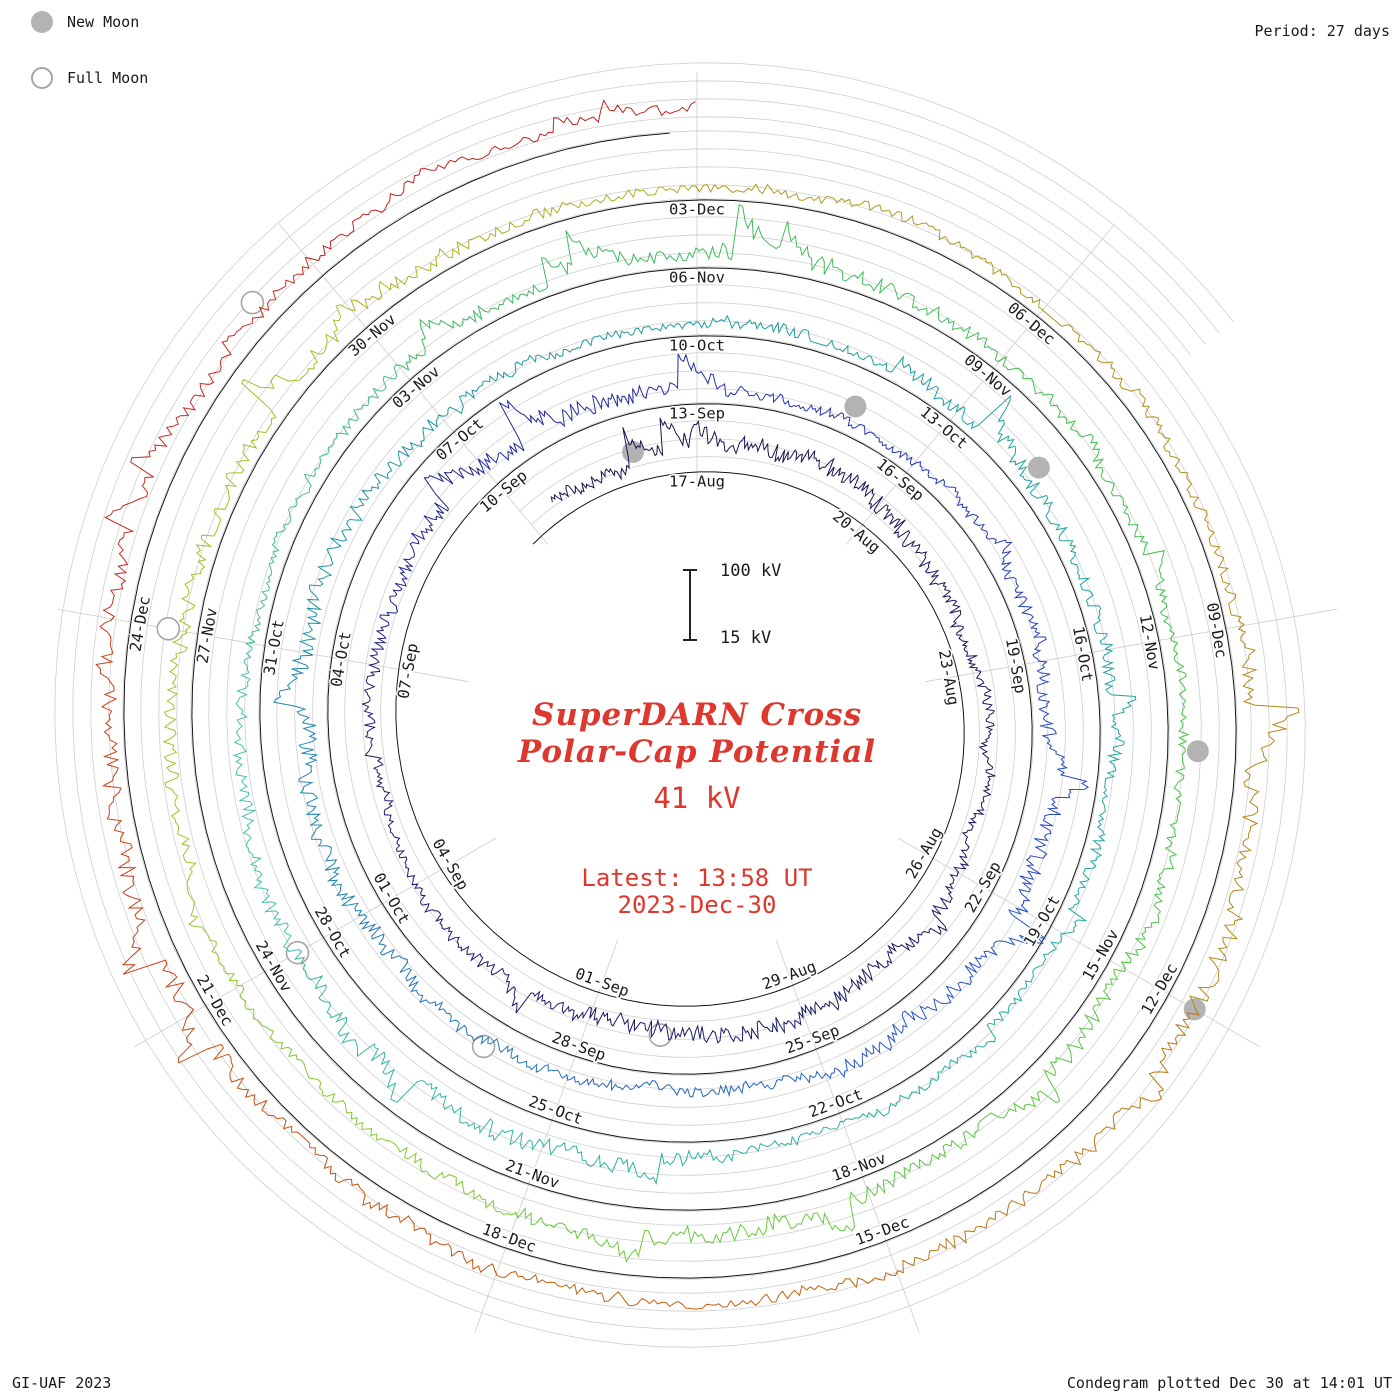 This screenshot has width=1400, height=1400. What do you see at coordinates (697, 715) in the screenshot?
I see `chart-title-line1: SuperDARN Cross` at bounding box center [697, 715].